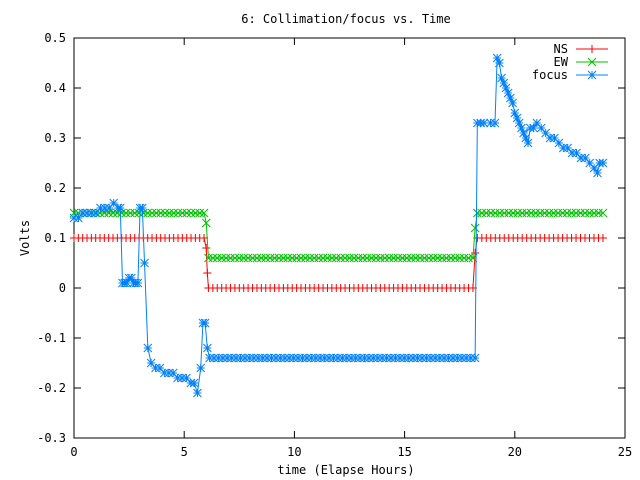 This screenshot has height=480, width=640. Describe the element at coordinates (550, 75) in the screenshot. I see `legend-label: focus` at that location.